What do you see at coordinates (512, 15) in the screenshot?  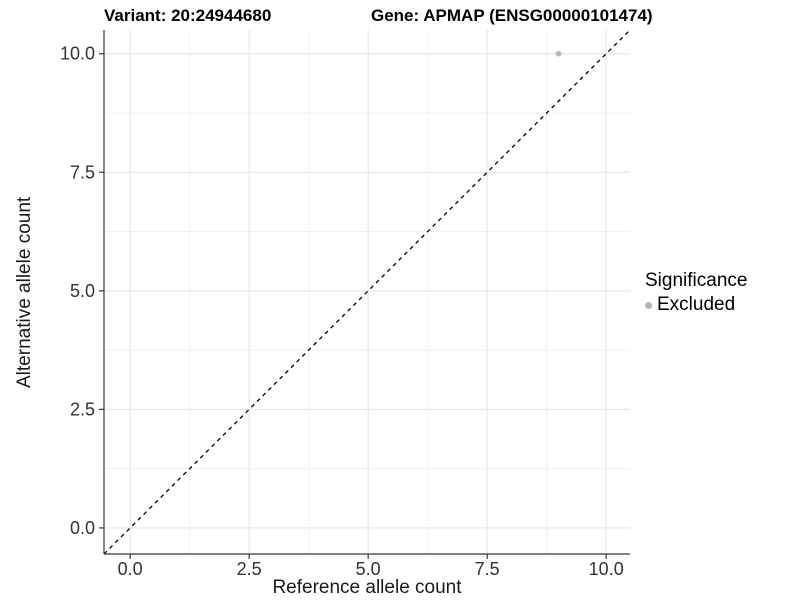 I see `gene-title: Gene: APMAP (ENSG00000101474)` at bounding box center [512, 15].